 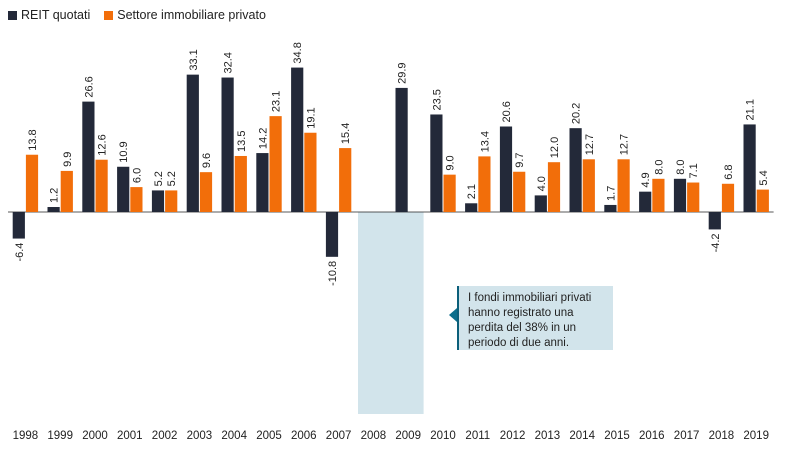 I want to click on bar-reit-2013, so click(x=540, y=203).